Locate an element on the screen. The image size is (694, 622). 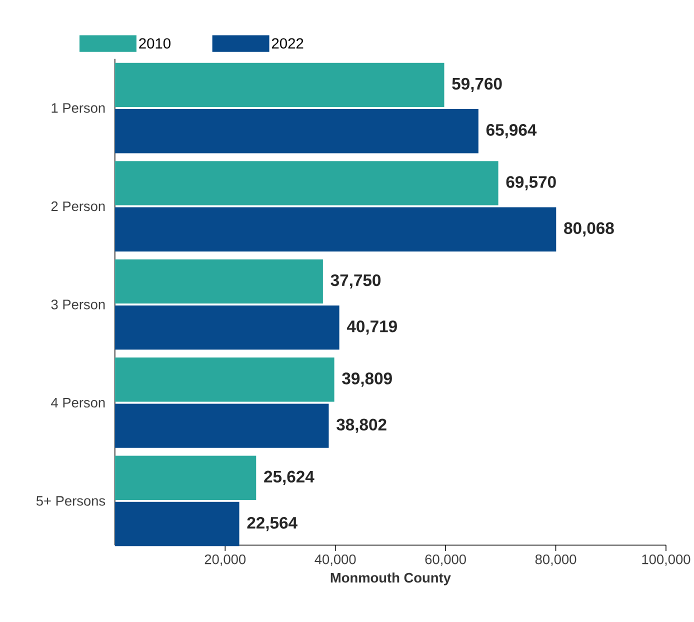
data-label: 37,750 is located at coordinates (355, 281).